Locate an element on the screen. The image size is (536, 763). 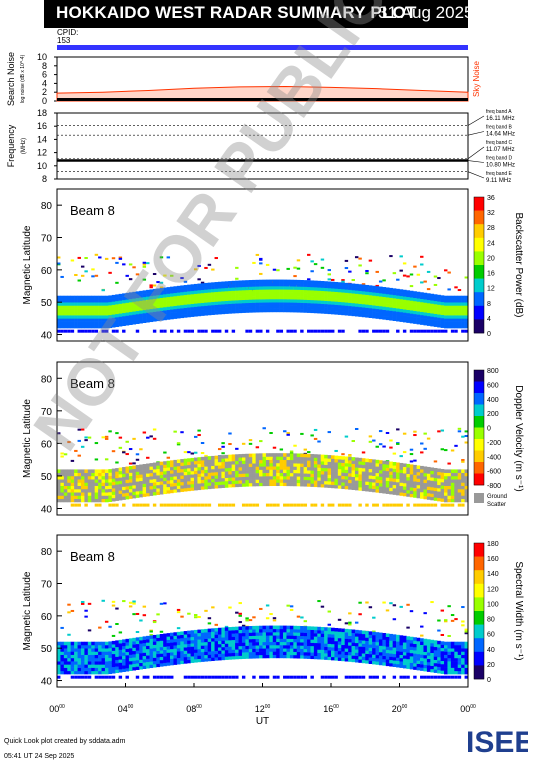
sky-noise-label: Sky Noise is located at coordinates (476, 78).